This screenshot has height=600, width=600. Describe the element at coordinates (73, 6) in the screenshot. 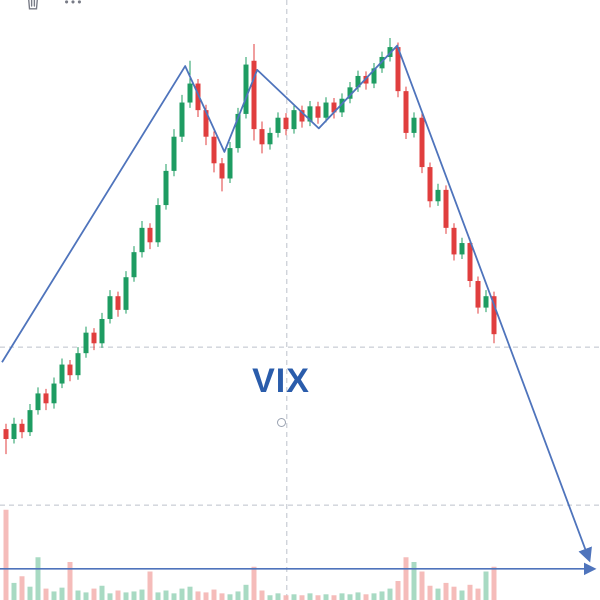

I see `grid-dots-icon` at that location.